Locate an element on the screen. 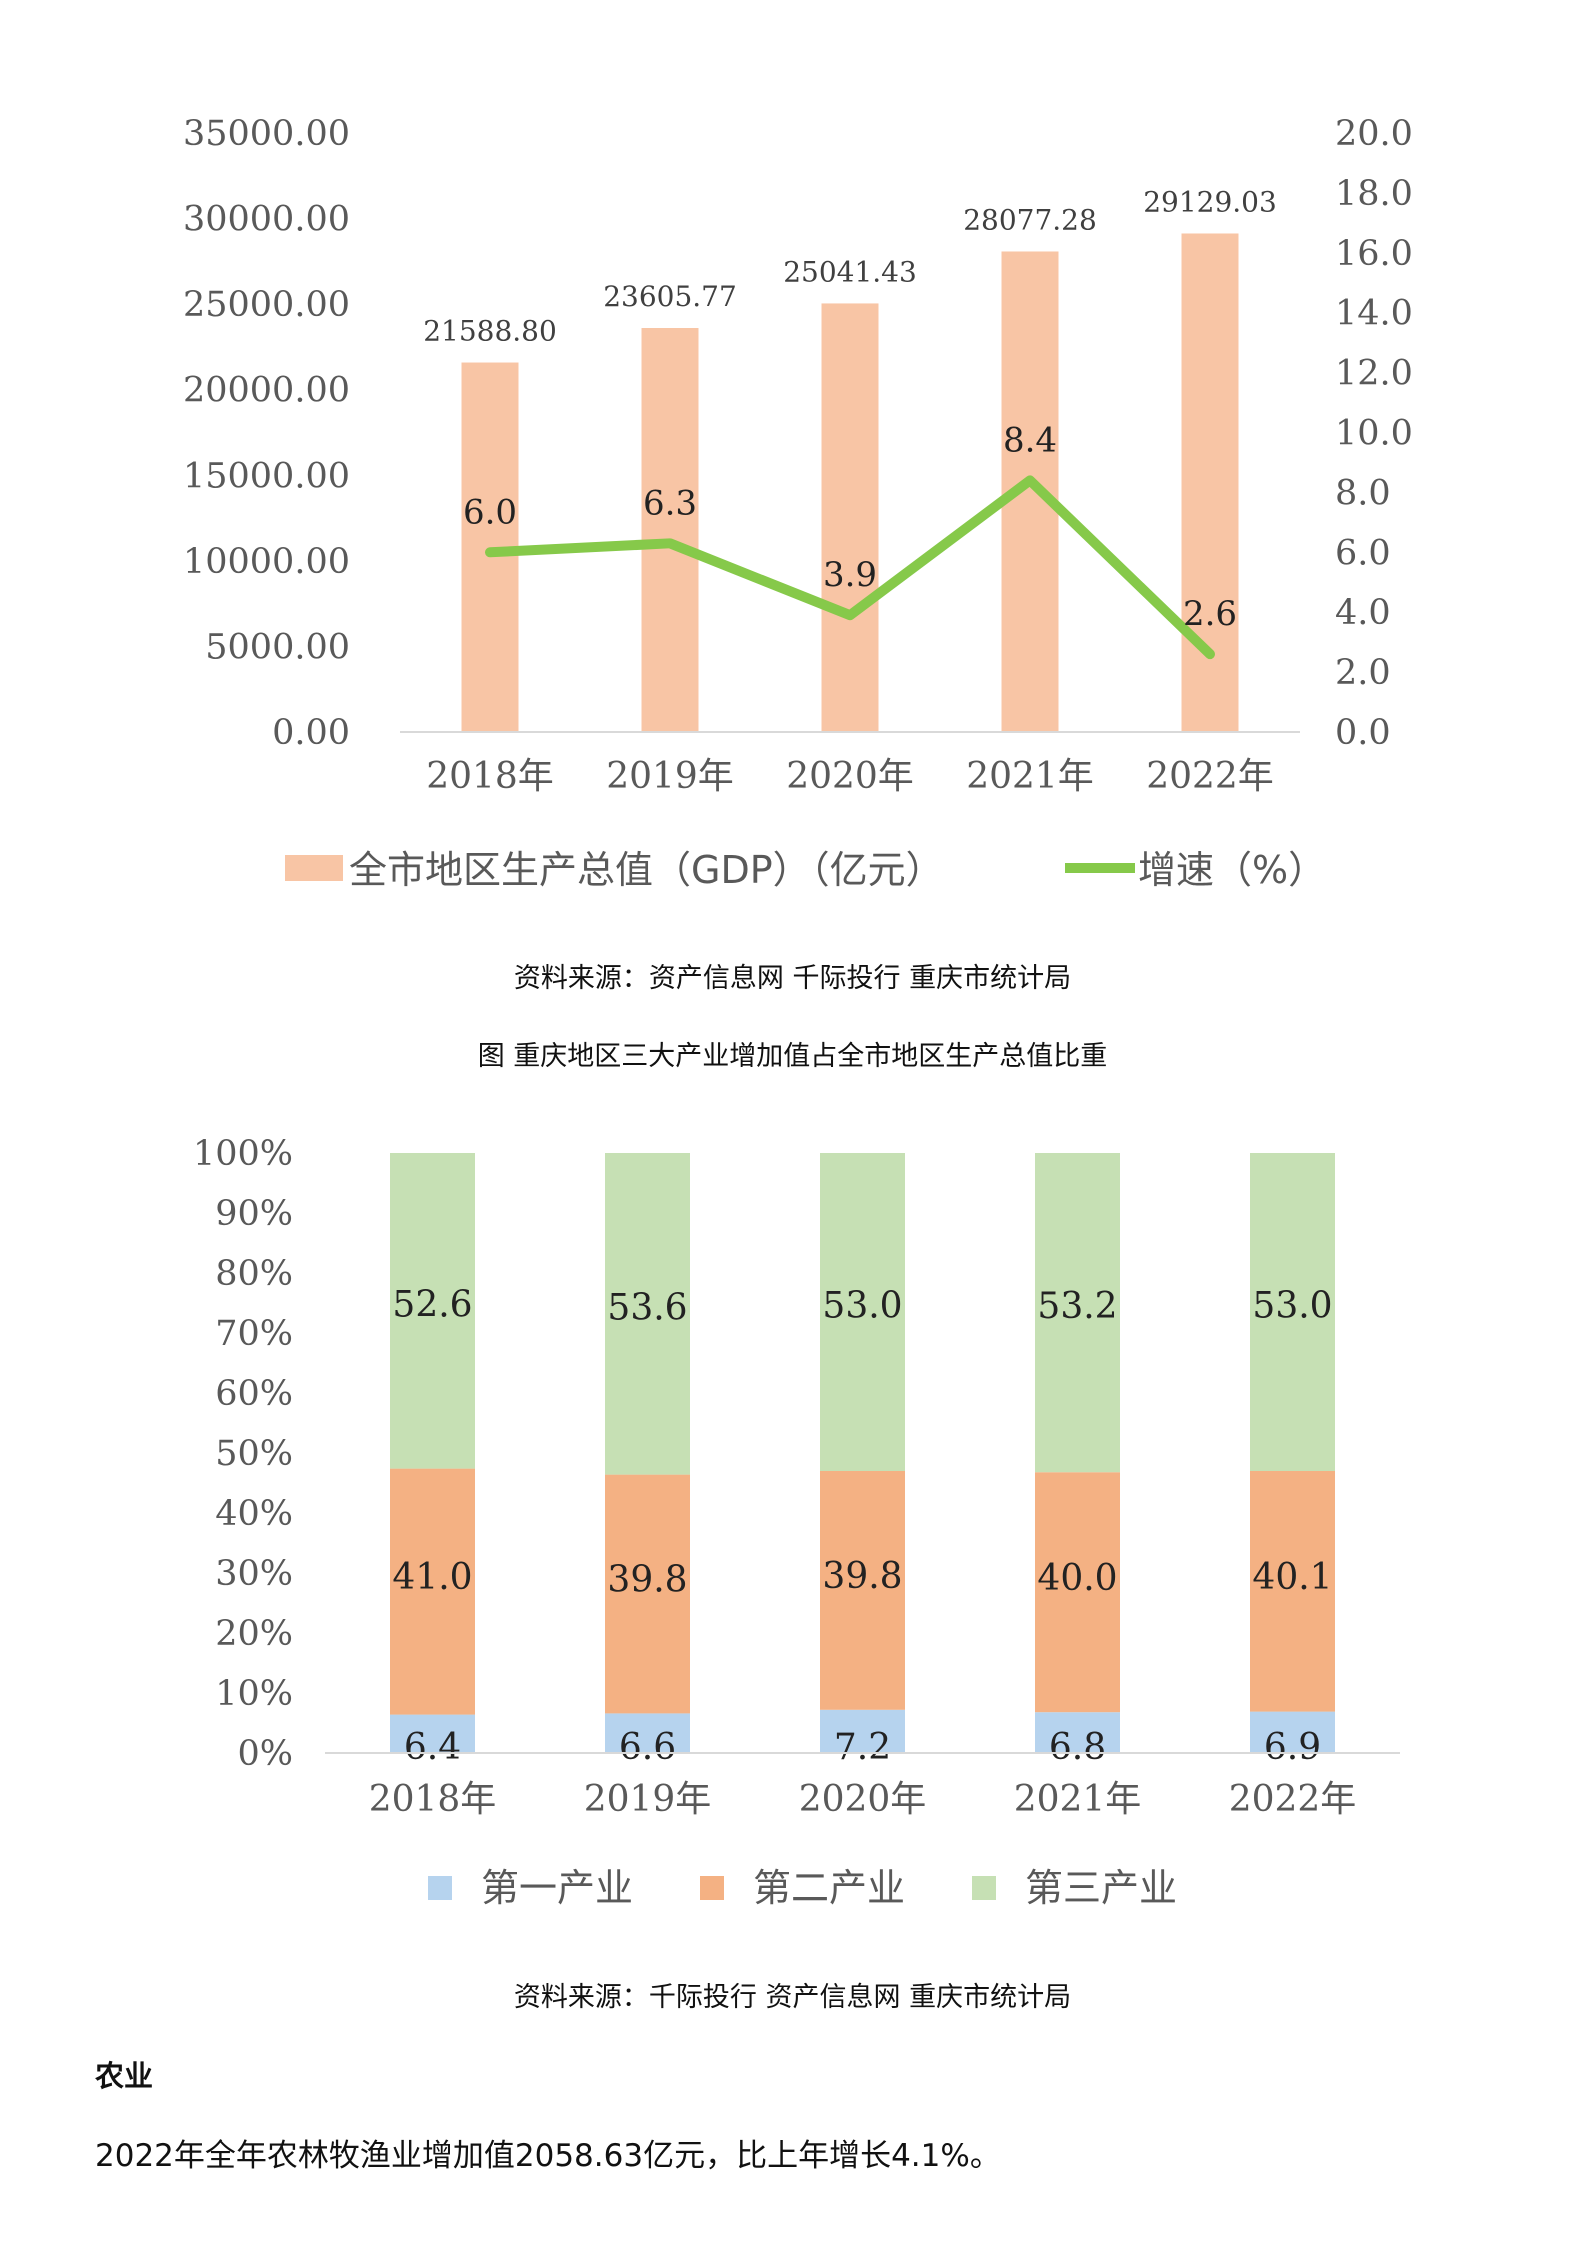  chart1-right-tick-label: 20.0 is located at coordinates (1374, 134).